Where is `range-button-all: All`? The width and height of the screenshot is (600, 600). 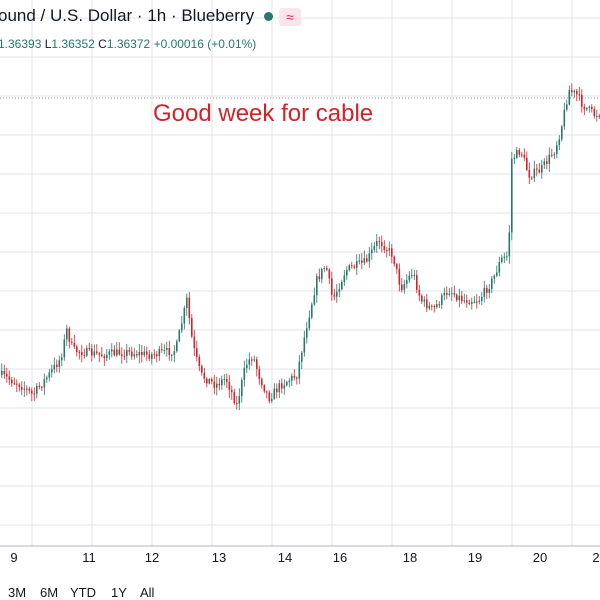
range-button-all: All is located at coordinates (147, 592).